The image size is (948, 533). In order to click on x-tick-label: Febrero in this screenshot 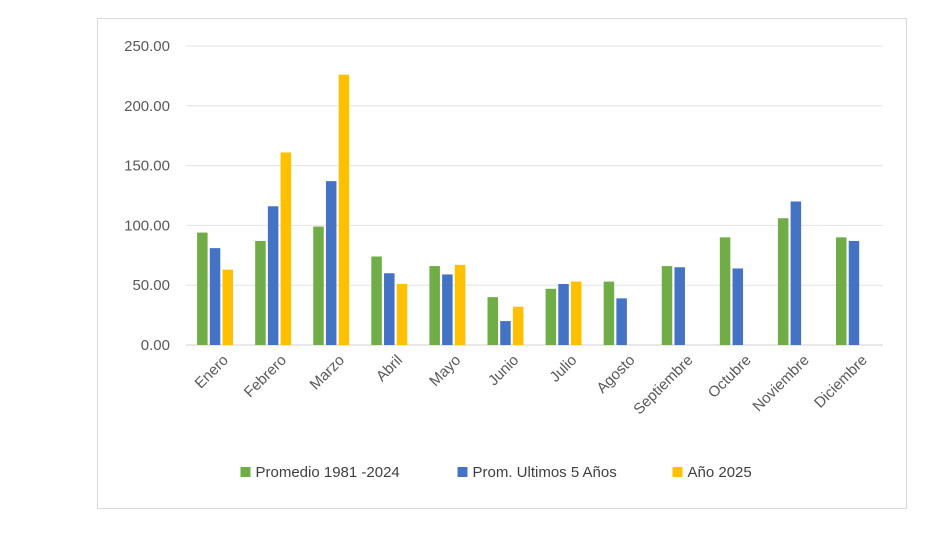, I will do `click(265, 376)`.